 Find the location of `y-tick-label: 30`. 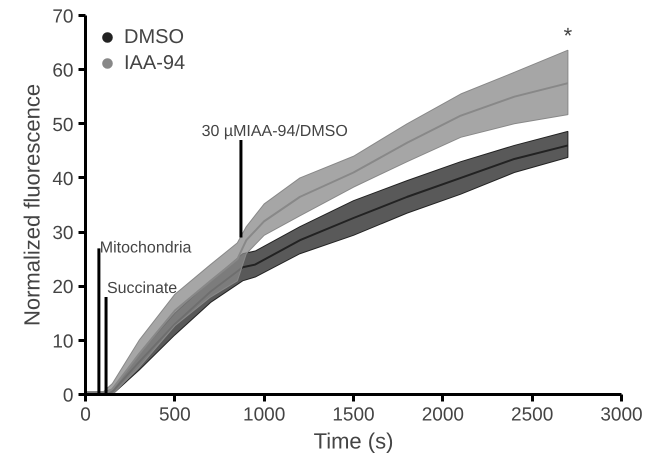

y-tick-label: 30 is located at coordinates (63, 233).